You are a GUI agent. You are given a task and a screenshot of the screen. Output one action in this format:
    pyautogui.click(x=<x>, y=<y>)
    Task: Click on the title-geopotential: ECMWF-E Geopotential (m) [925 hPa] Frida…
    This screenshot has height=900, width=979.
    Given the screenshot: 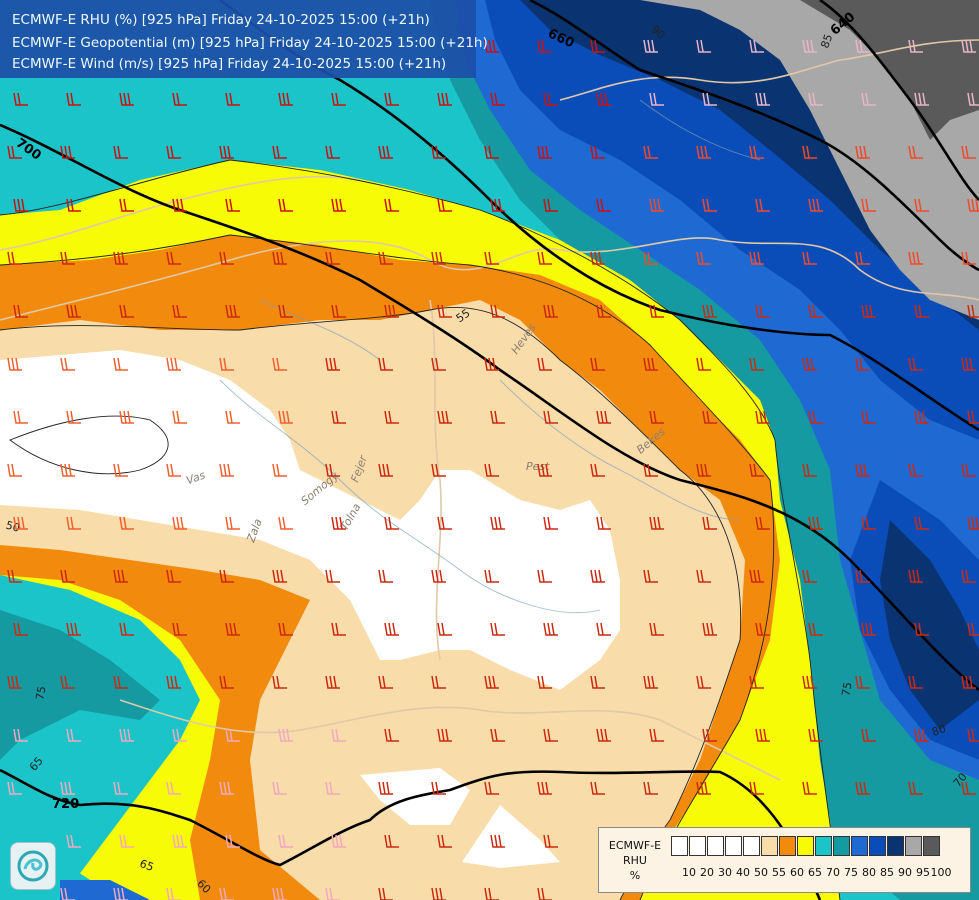 What is the action you would take?
    pyautogui.click(x=250, y=43)
    